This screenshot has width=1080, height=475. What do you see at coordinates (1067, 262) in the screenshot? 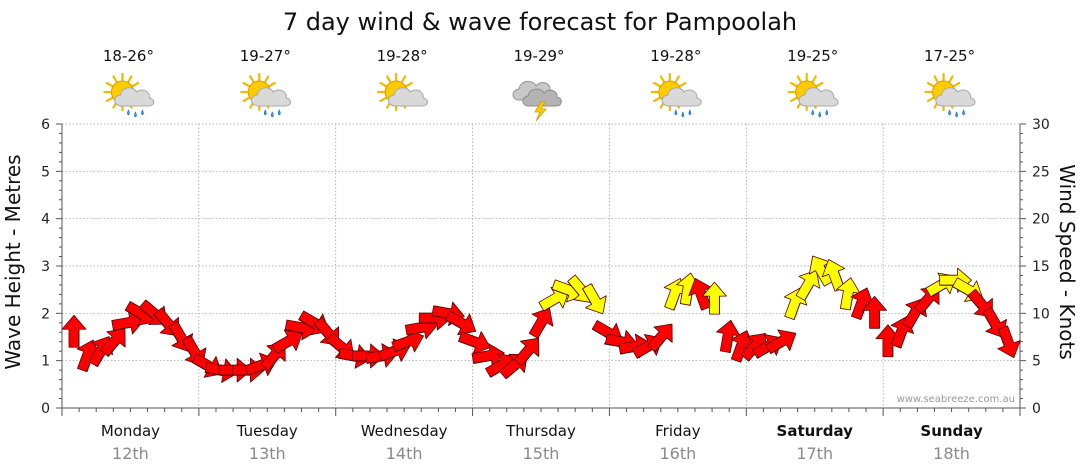
I see `y-axis-right-title: Wind Speed - Knots` at bounding box center [1067, 262].